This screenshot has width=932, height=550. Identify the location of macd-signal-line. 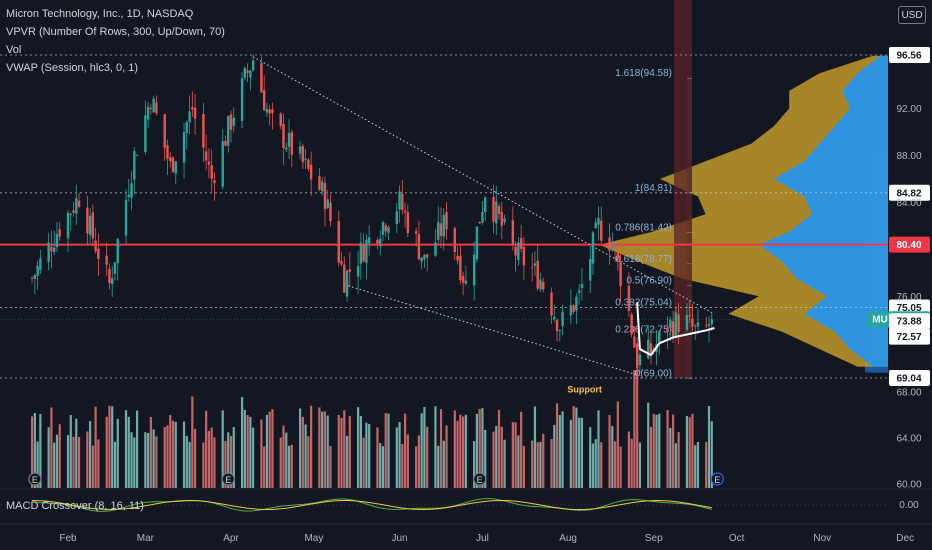
(372, 505).